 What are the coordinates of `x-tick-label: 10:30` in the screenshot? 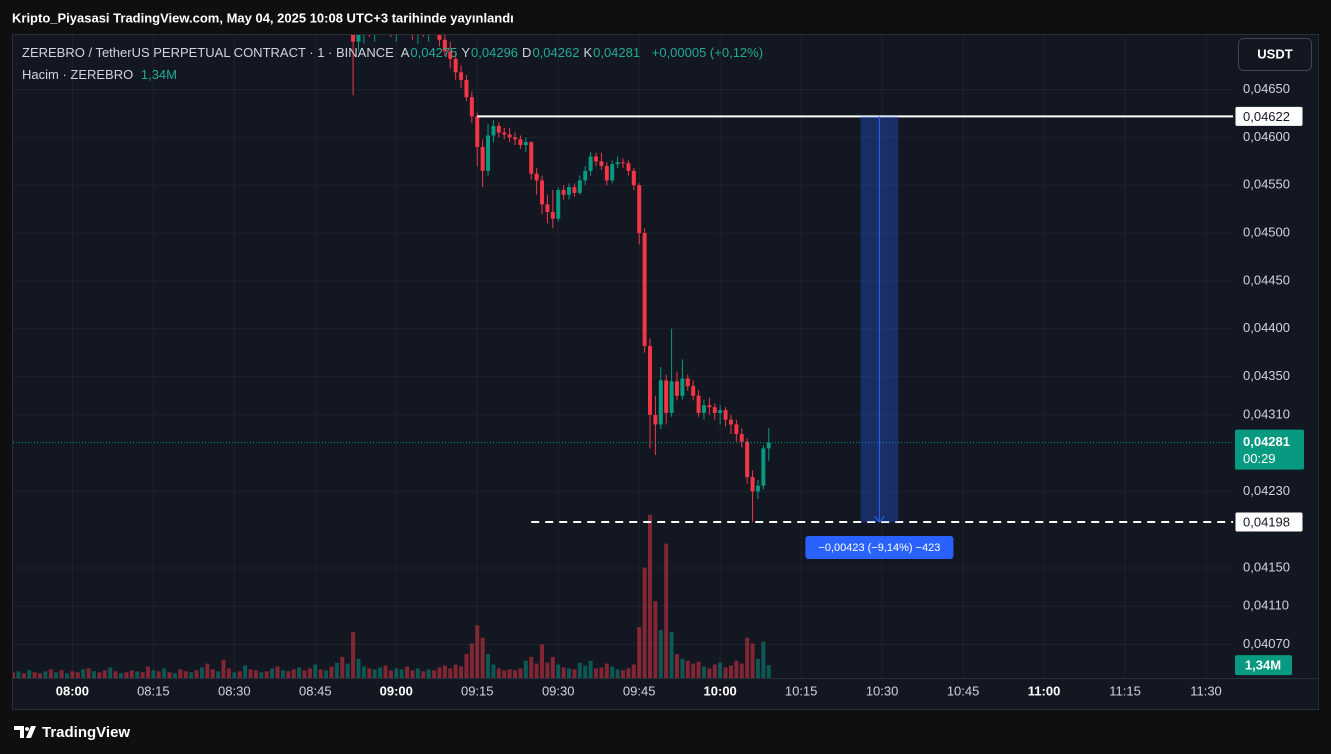 It's located at (882, 690).